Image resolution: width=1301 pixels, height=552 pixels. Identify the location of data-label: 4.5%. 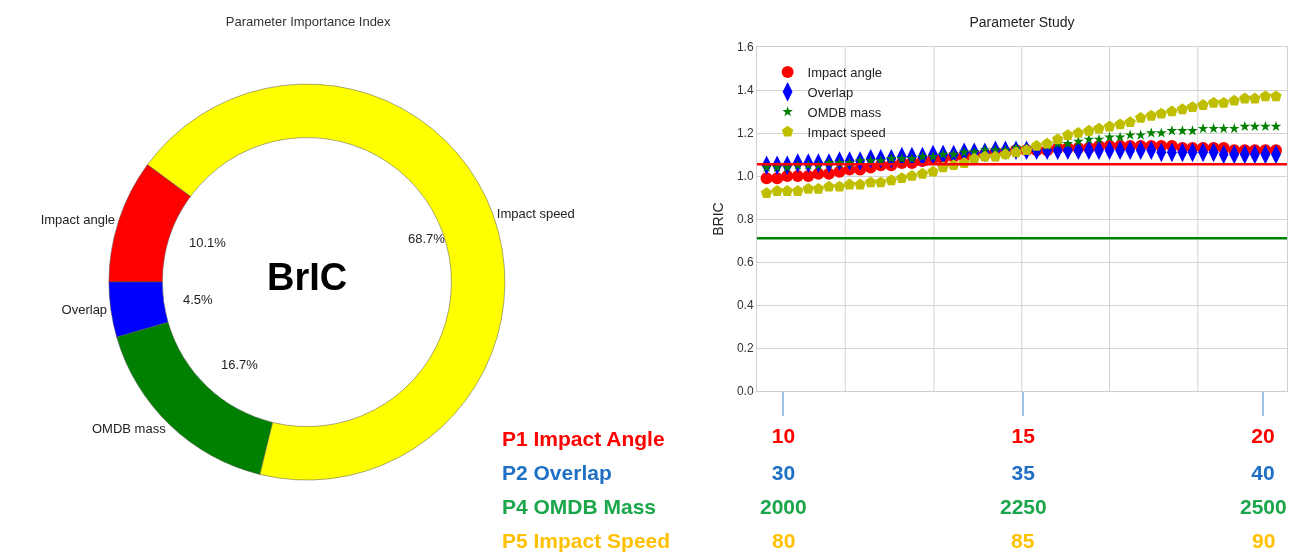
(198, 299).